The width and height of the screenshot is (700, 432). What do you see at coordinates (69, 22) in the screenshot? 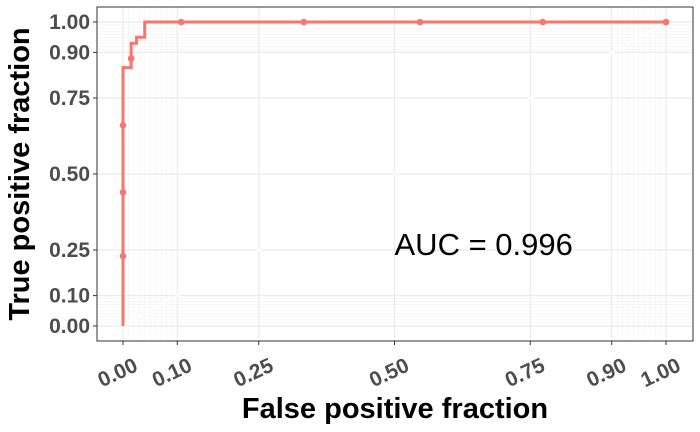
I see `y-tick-label: 1.00` at bounding box center [69, 22].